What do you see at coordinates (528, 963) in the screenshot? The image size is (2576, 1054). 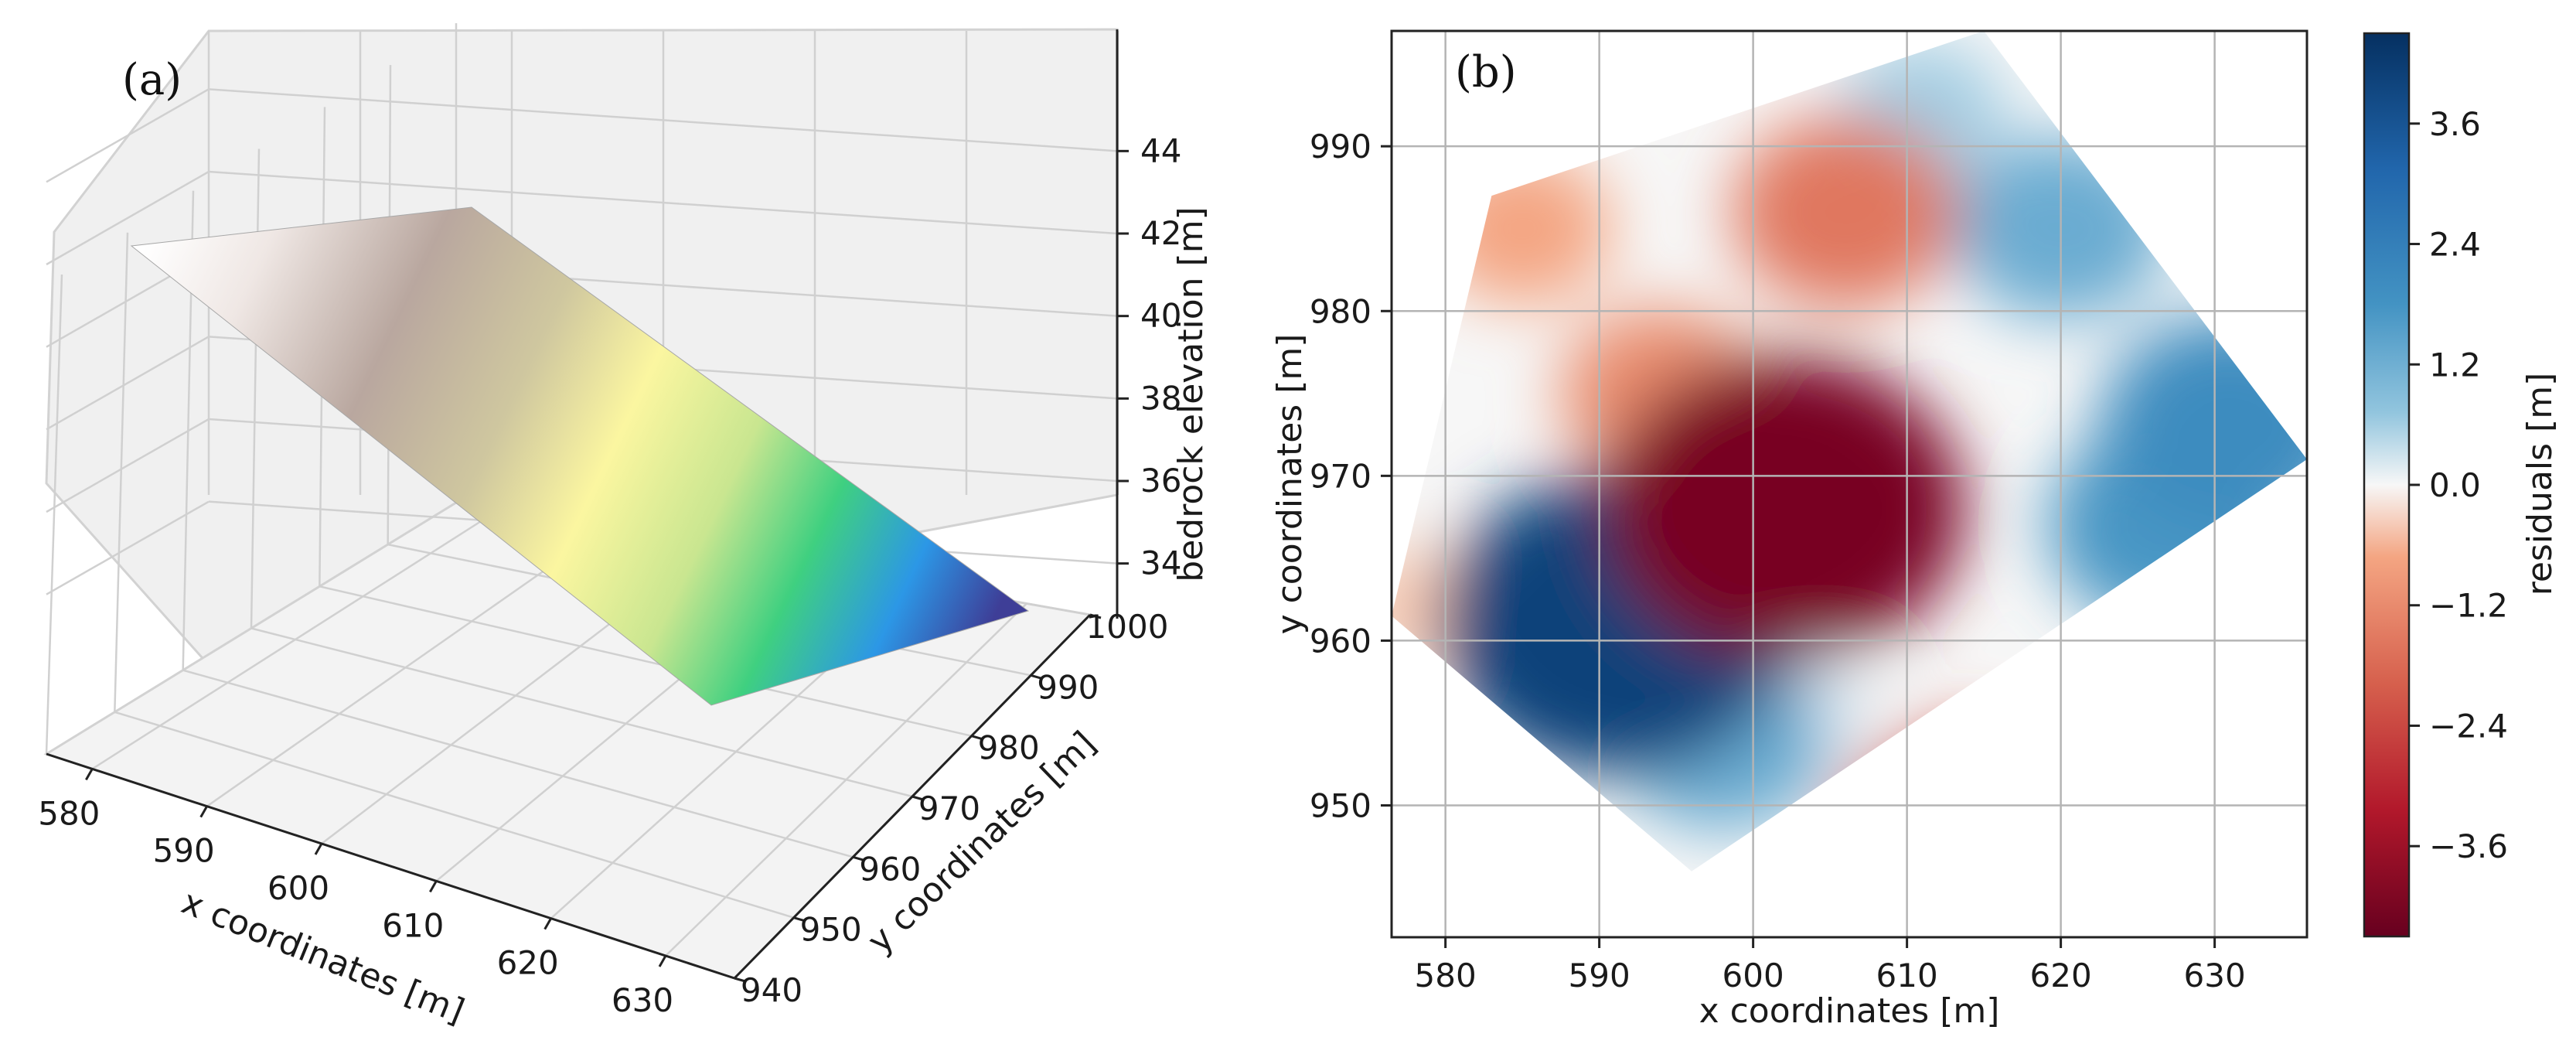 I see `panel-a-x-tick-label: 620` at bounding box center [528, 963].